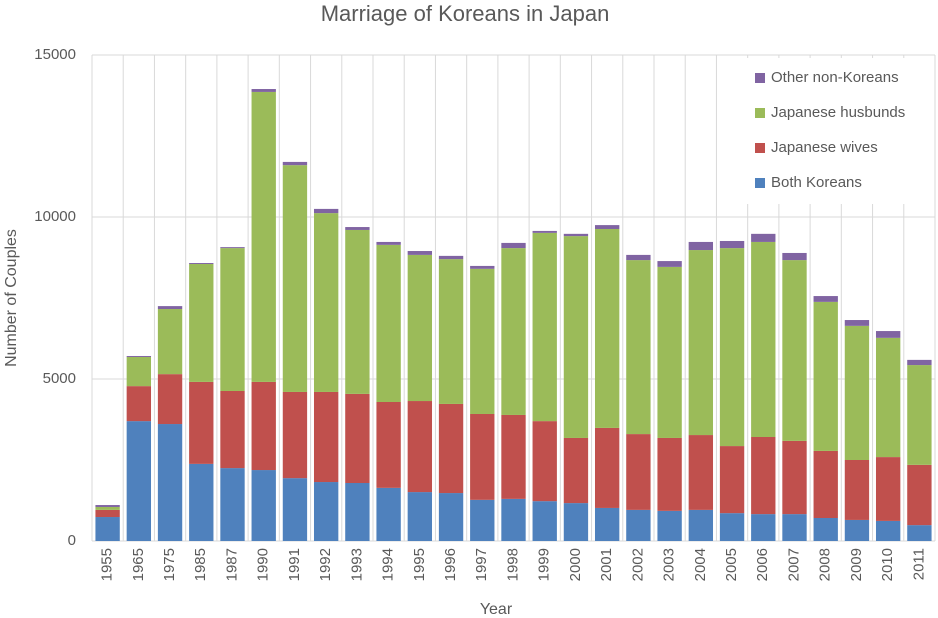  Describe the element at coordinates (669, 564) in the screenshot. I see `x-tick-label: 2003` at that location.